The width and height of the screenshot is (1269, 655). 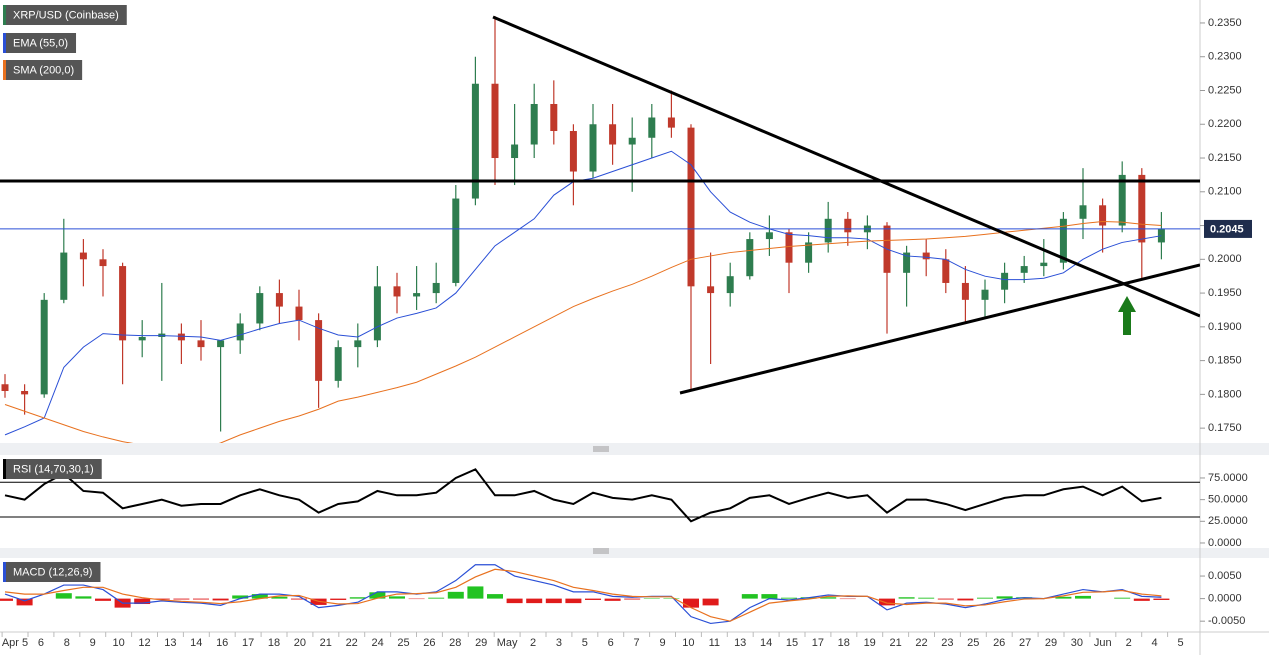 What do you see at coordinates (1225, 90) in the screenshot?
I see `y-tick-label: 0.2250` at bounding box center [1225, 90].